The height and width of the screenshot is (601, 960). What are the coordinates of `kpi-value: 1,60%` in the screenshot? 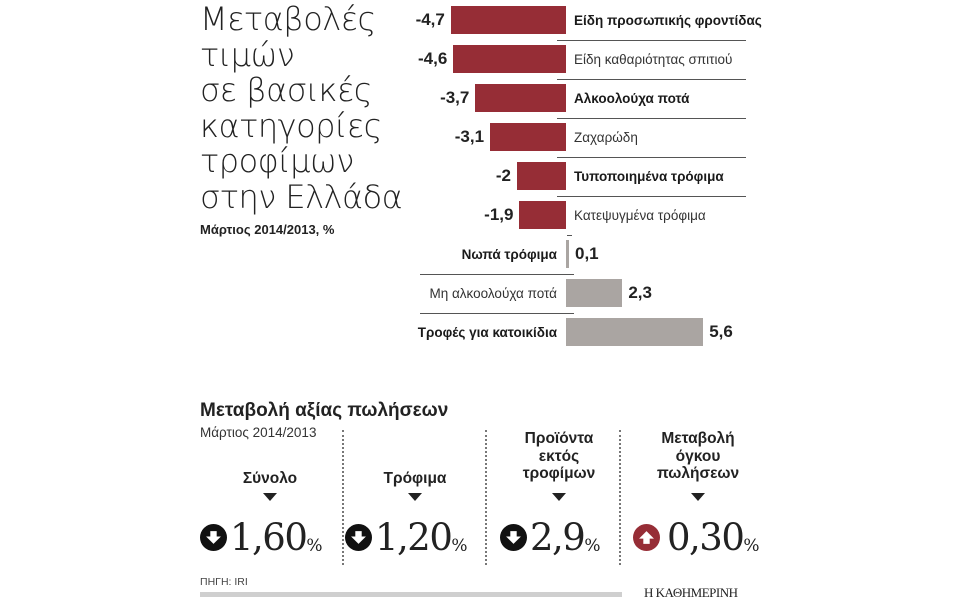 It's located at (261, 537).